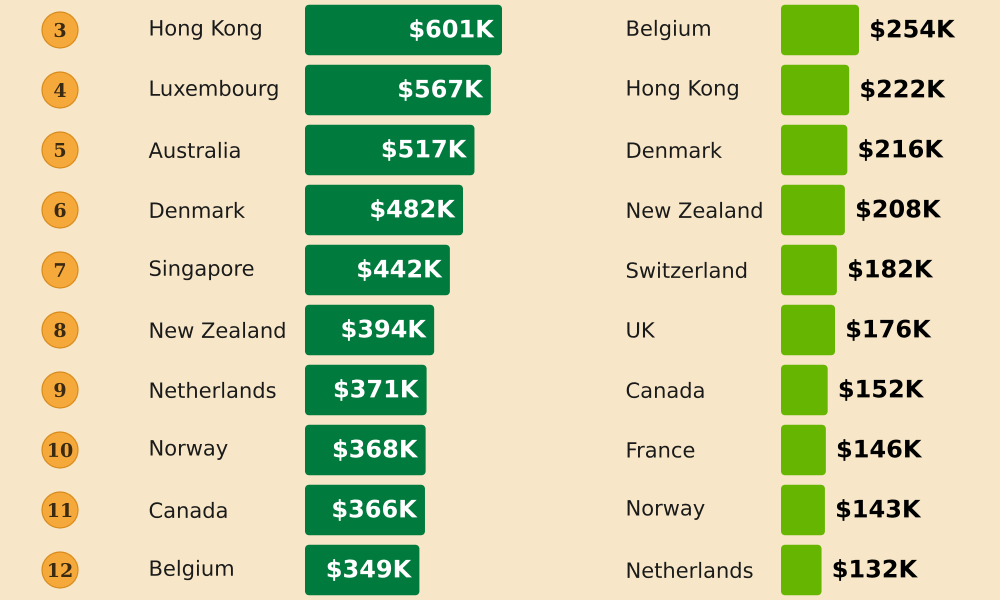  Describe the element at coordinates (879, 510) in the screenshot. I see `data-label: $143K` at that location.